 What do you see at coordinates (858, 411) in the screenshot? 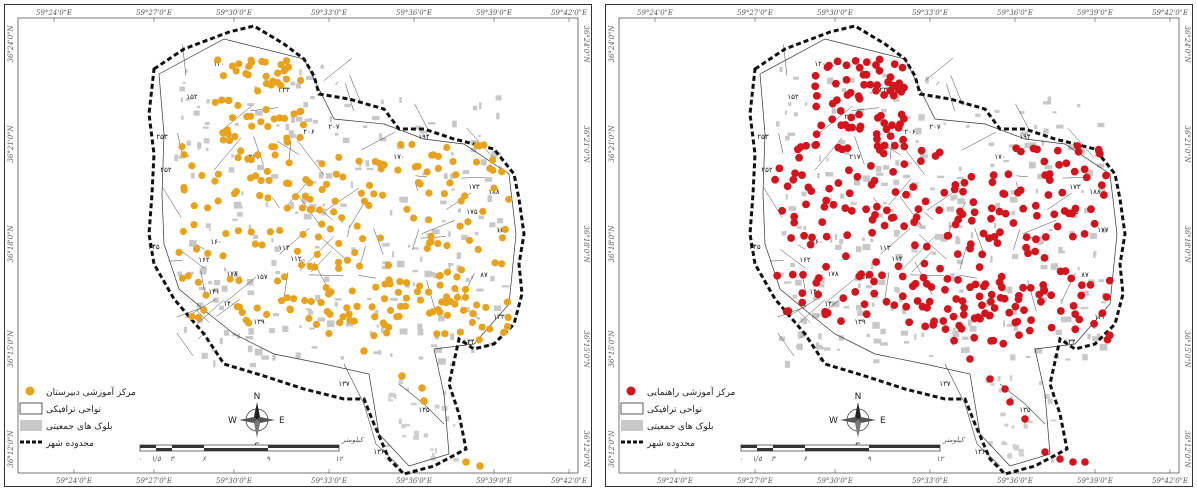
I see `compass-needle` at bounding box center [858, 411].